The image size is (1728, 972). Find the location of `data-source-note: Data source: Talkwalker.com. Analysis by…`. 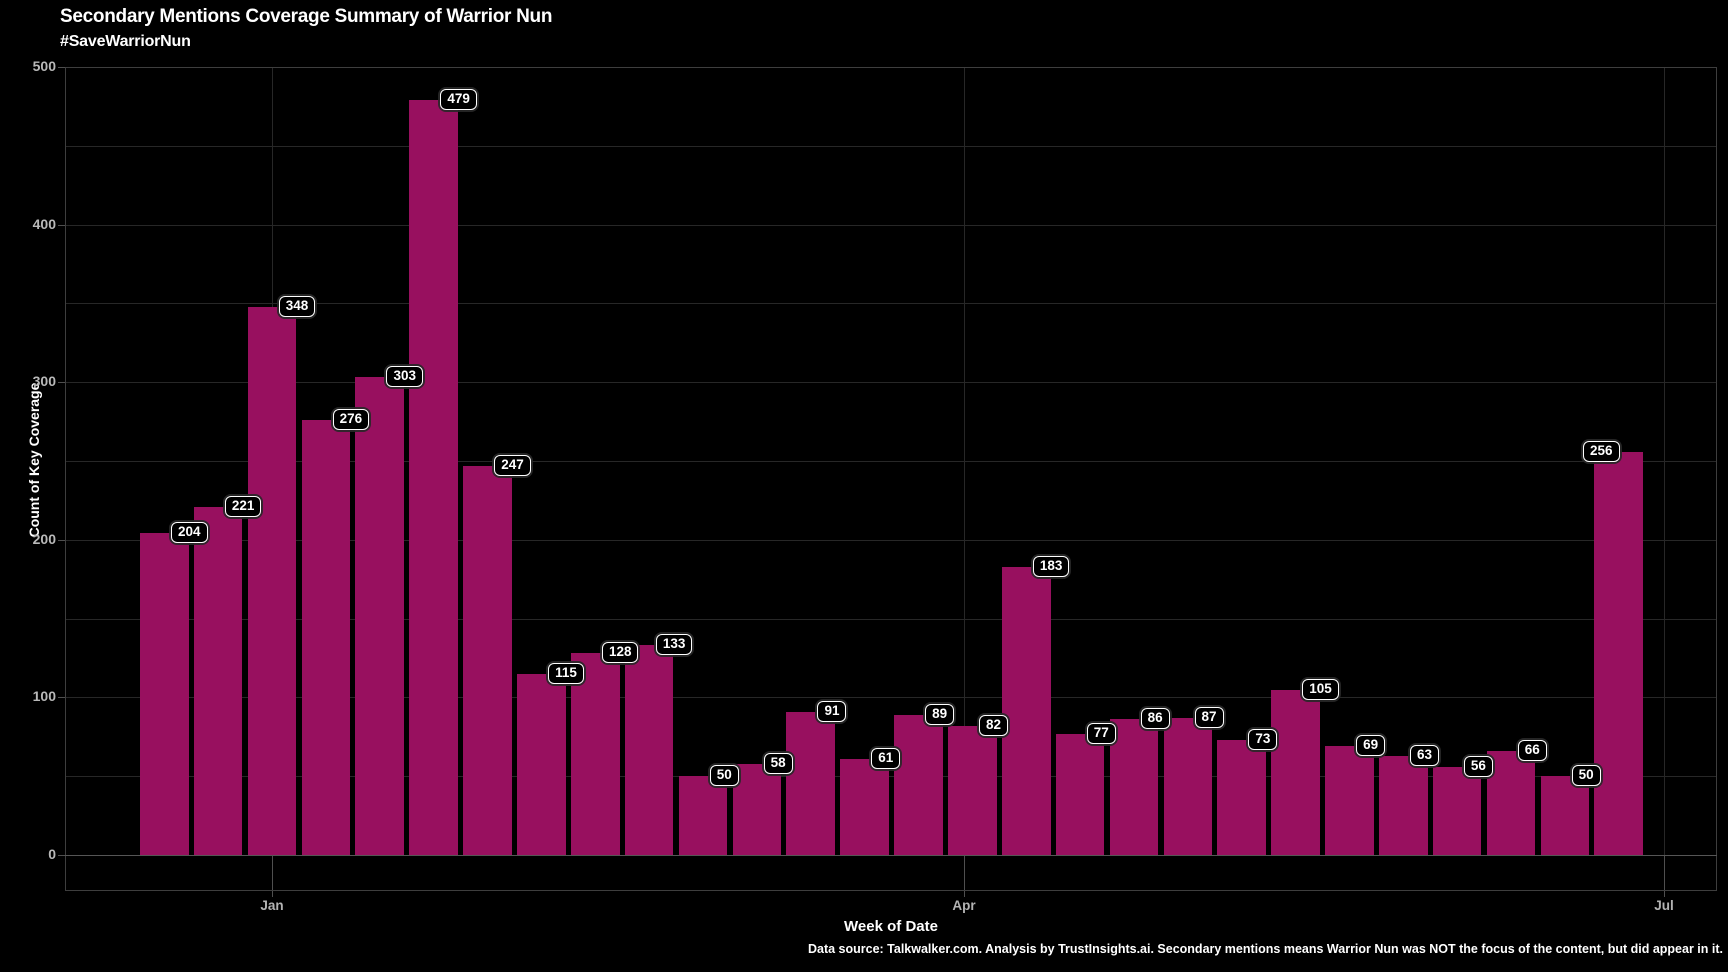

data-source-note: Data source: Talkwalker.com. Analysis by… is located at coordinates (1265, 949).